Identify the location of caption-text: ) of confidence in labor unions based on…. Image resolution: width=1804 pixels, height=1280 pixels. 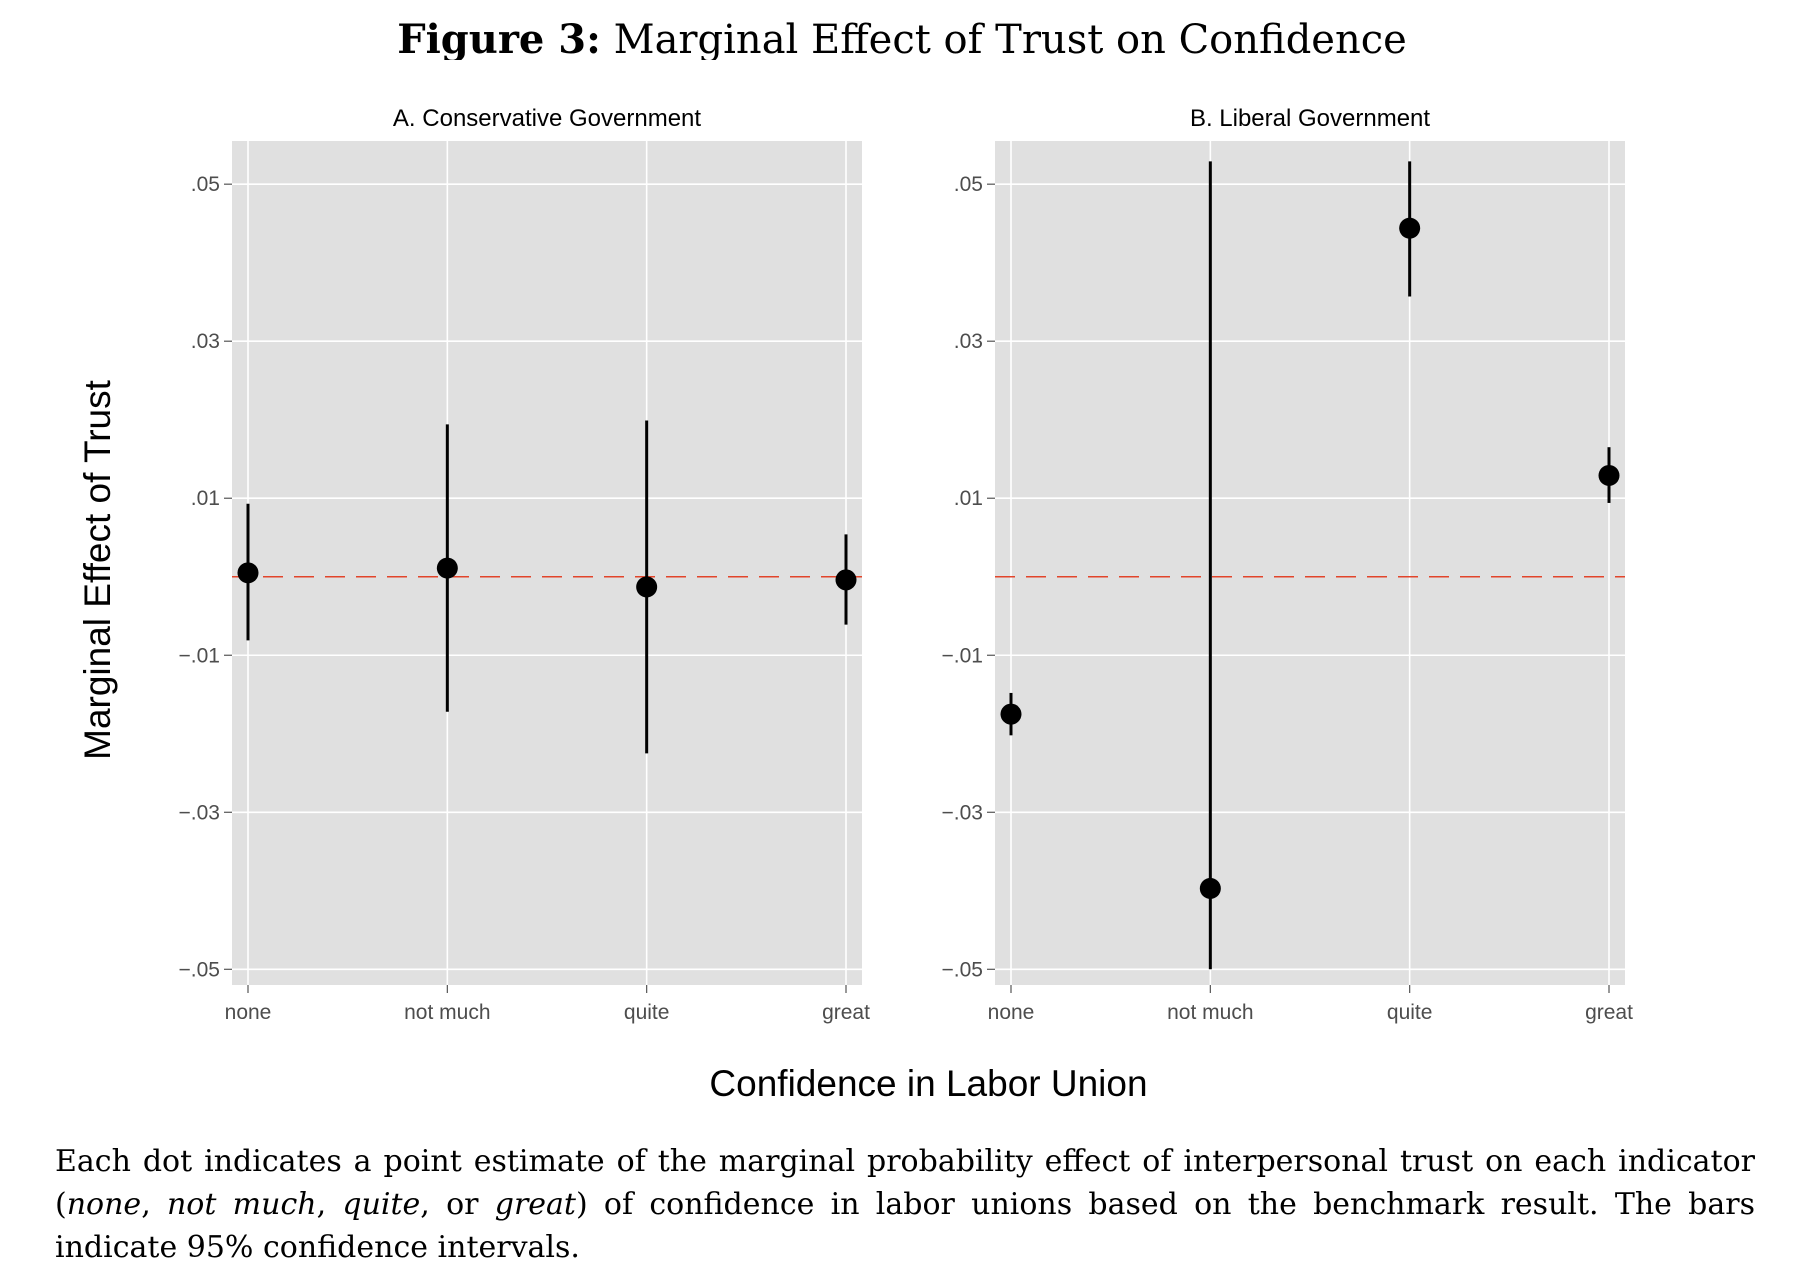
(905, 1226).